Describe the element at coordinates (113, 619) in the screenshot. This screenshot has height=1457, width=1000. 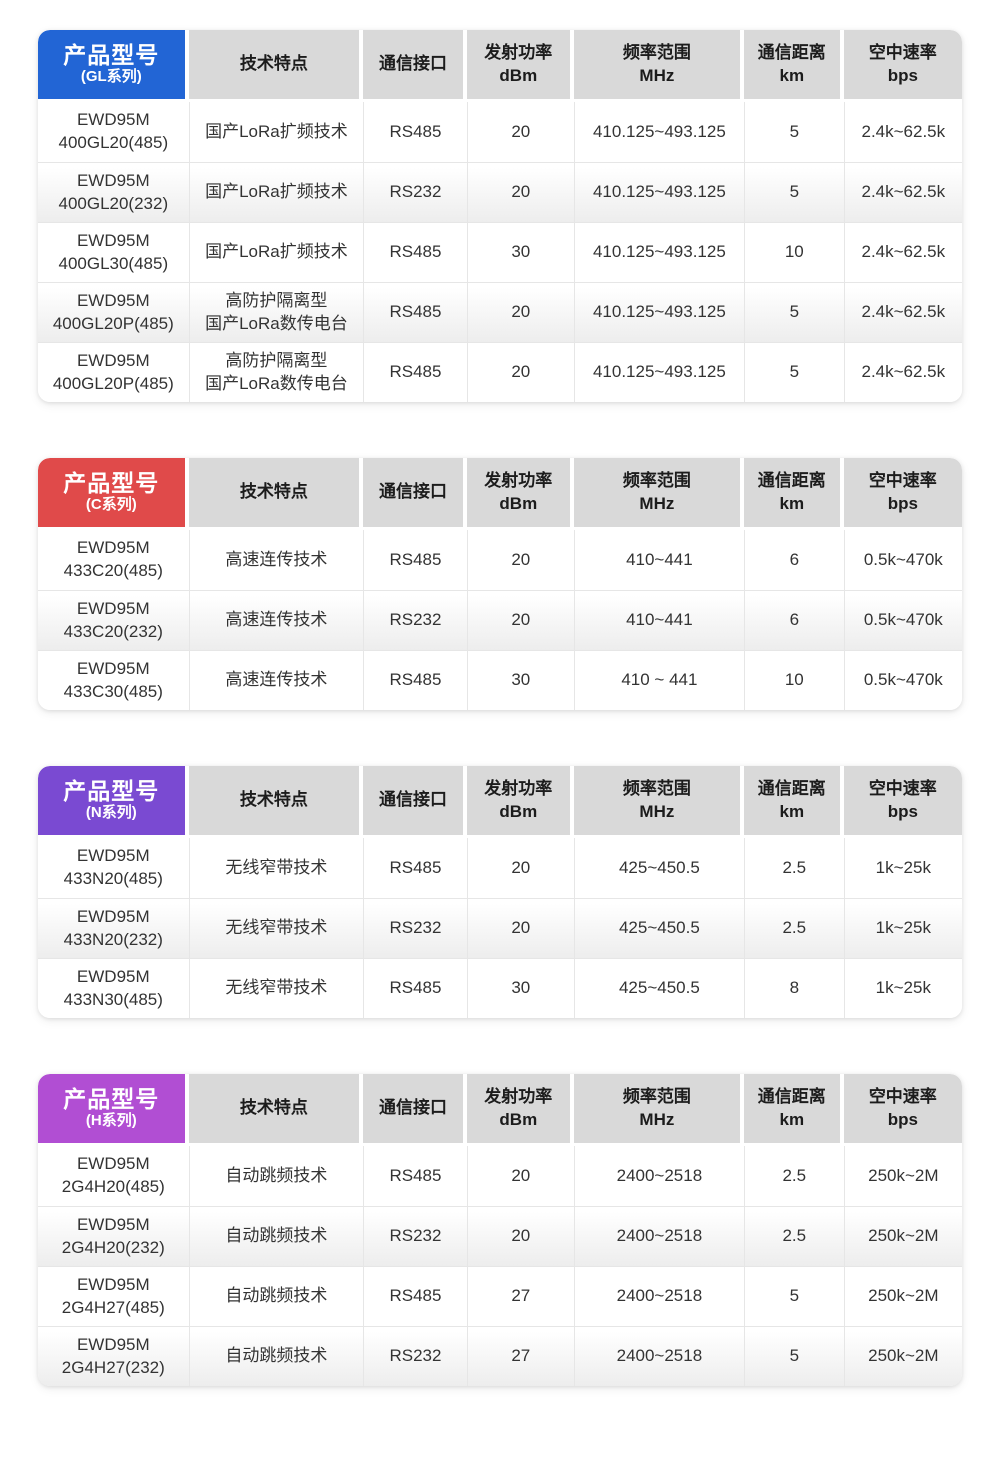
I see `cell-model: EWD95M 433C20(232)` at that location.